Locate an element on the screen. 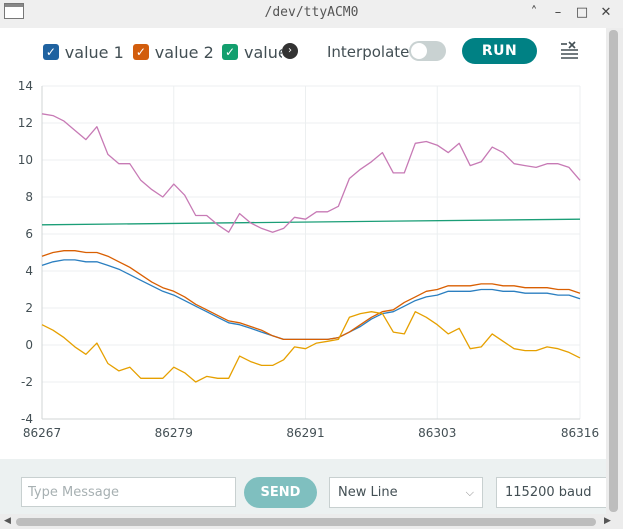 The image size is (623, 529). app-window-icon is located at coordinates (14, 11).